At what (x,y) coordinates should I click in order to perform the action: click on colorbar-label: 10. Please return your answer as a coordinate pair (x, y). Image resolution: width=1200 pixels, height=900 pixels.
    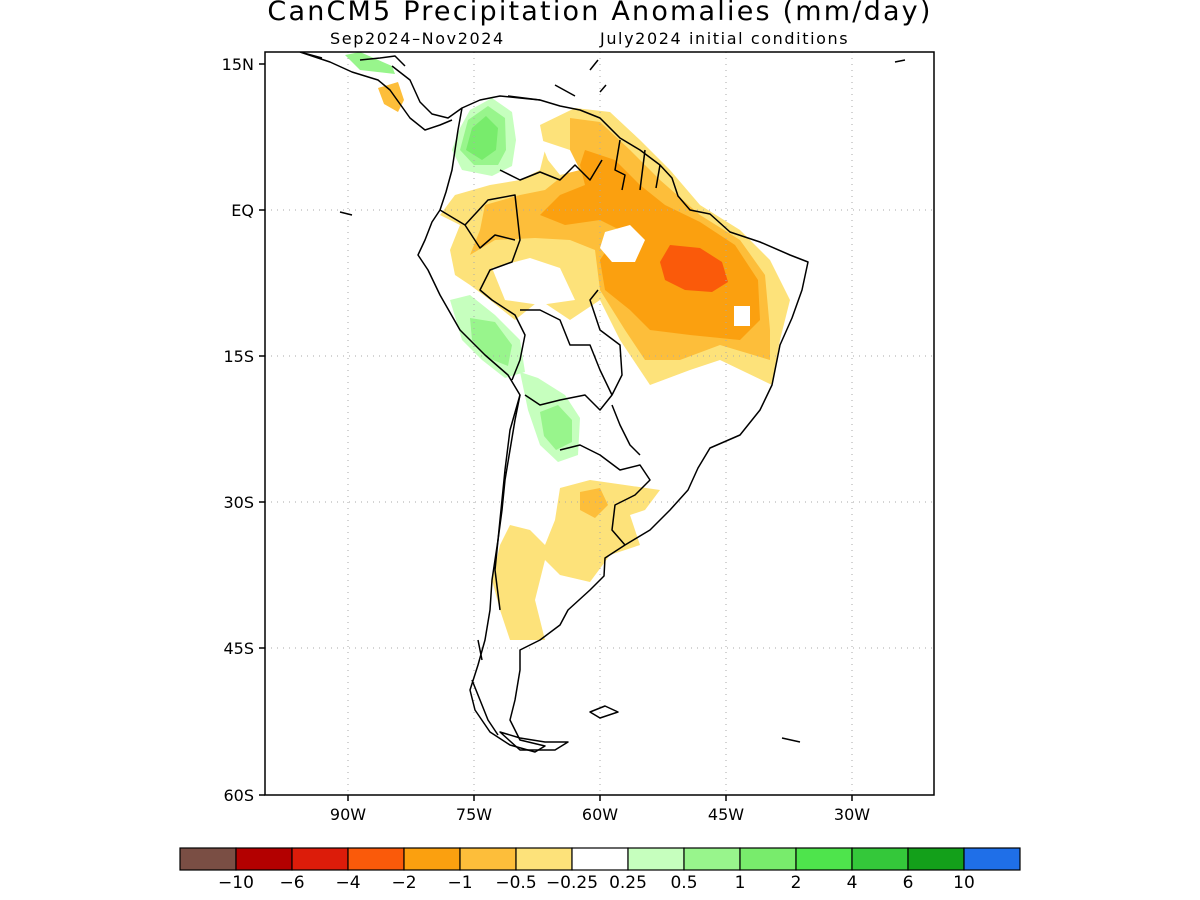
    Looking at the image, I should click on (964, 883).